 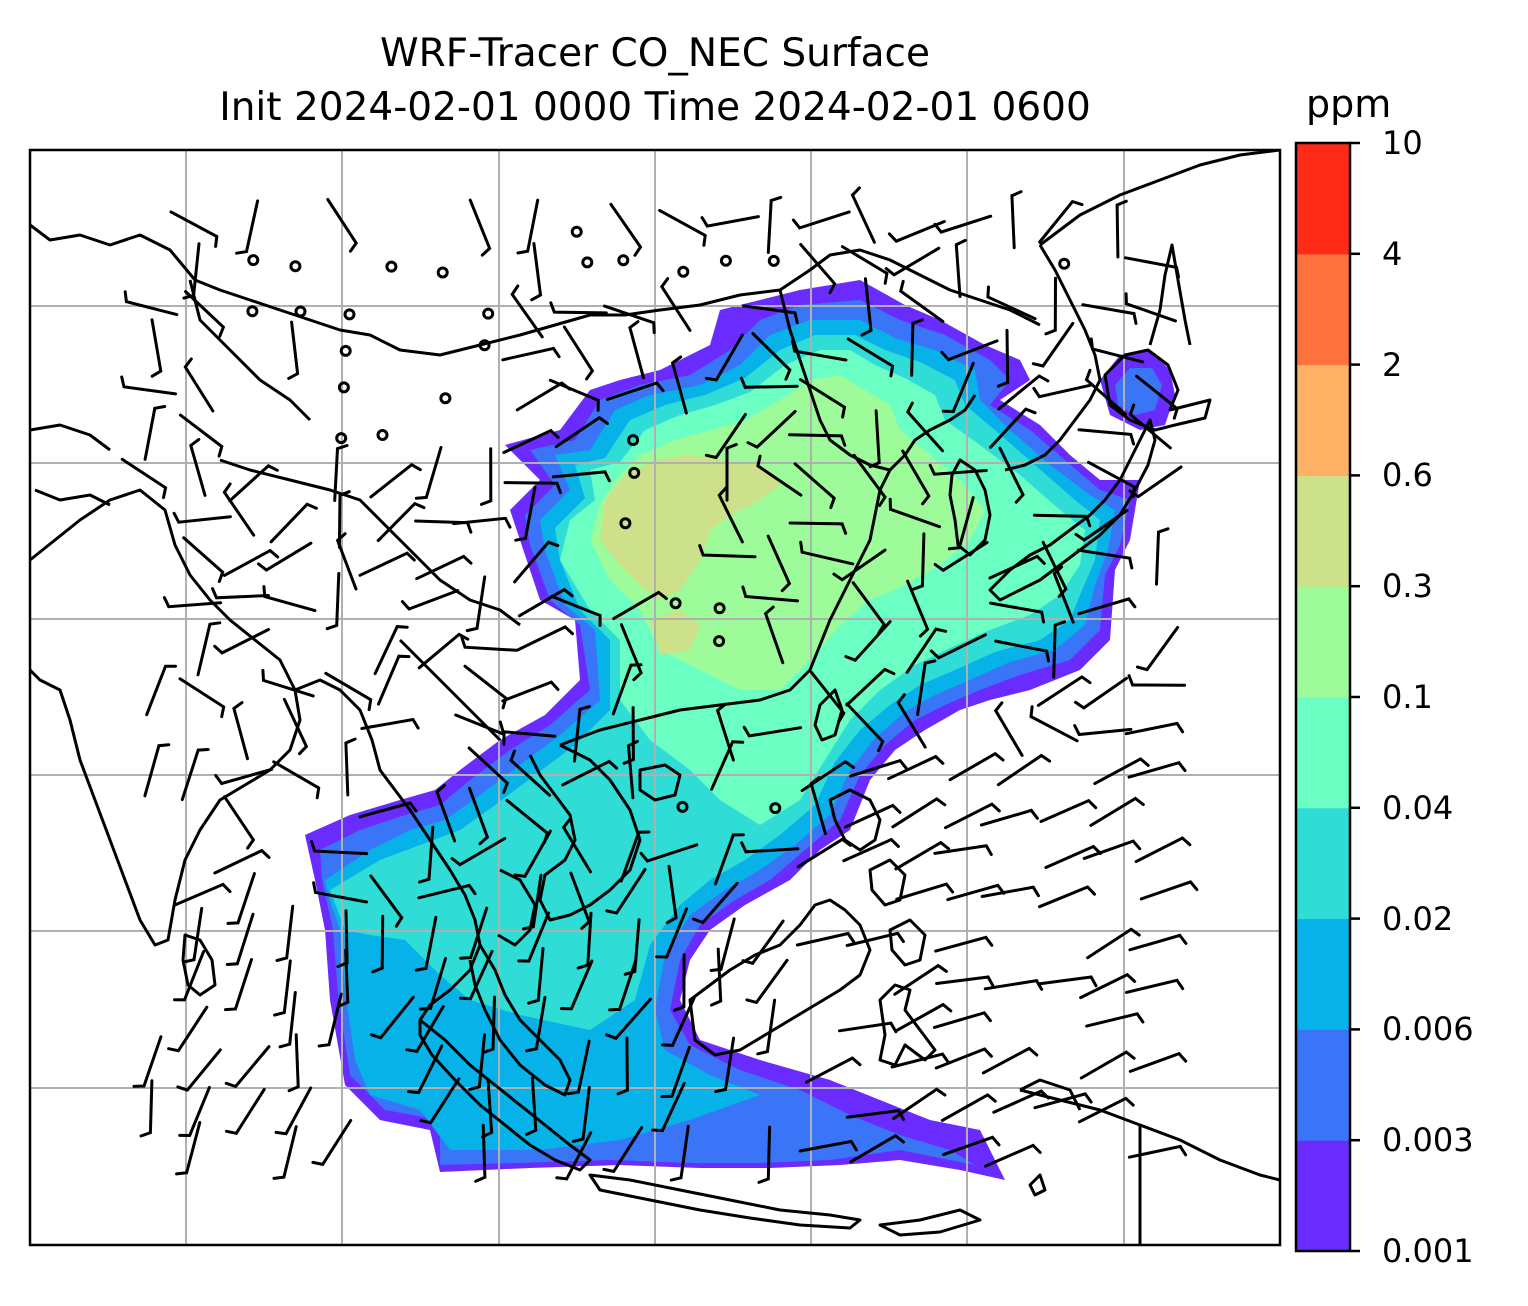 What do you see at coordinates (655, 53) in the screenshot?
I see `title-line-1: WRF-Tracer CO_NEC Surface` at bounding box center [655, 53].